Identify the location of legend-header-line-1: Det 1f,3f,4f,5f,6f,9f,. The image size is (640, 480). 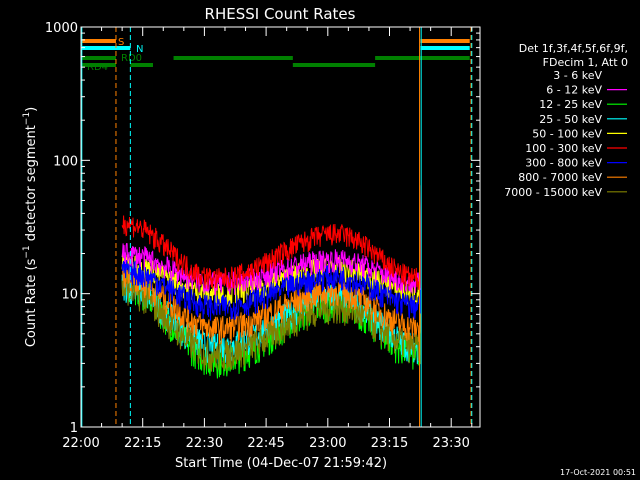
(573, 48).